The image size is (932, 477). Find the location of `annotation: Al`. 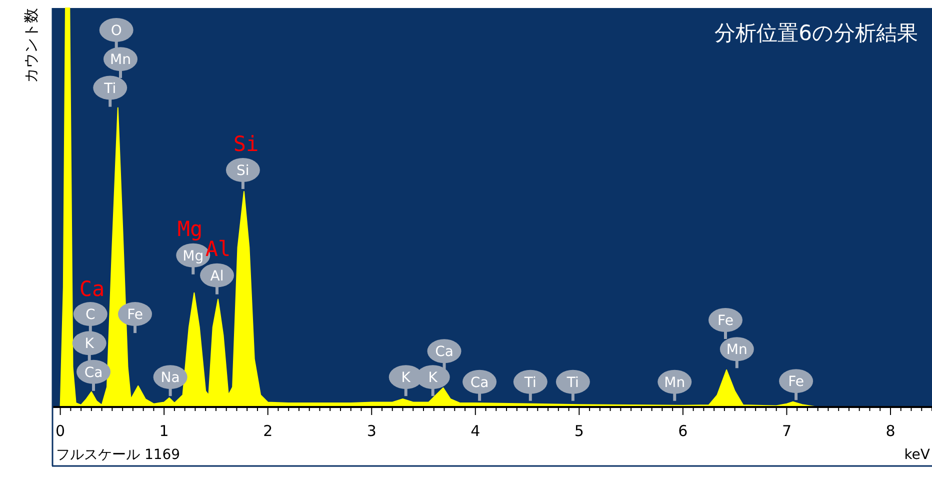

annotation: Al is located at coordinates (217, 276).